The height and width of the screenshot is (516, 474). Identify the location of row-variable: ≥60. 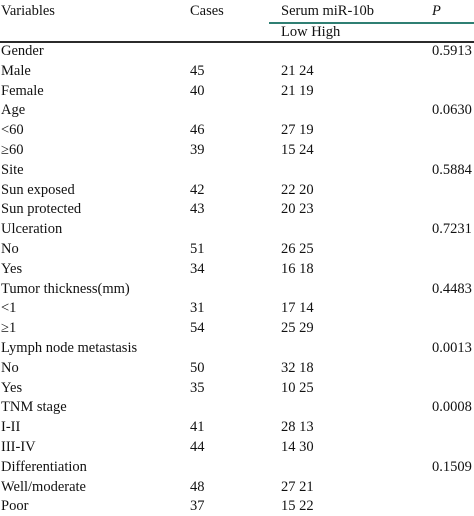
(12, 150).